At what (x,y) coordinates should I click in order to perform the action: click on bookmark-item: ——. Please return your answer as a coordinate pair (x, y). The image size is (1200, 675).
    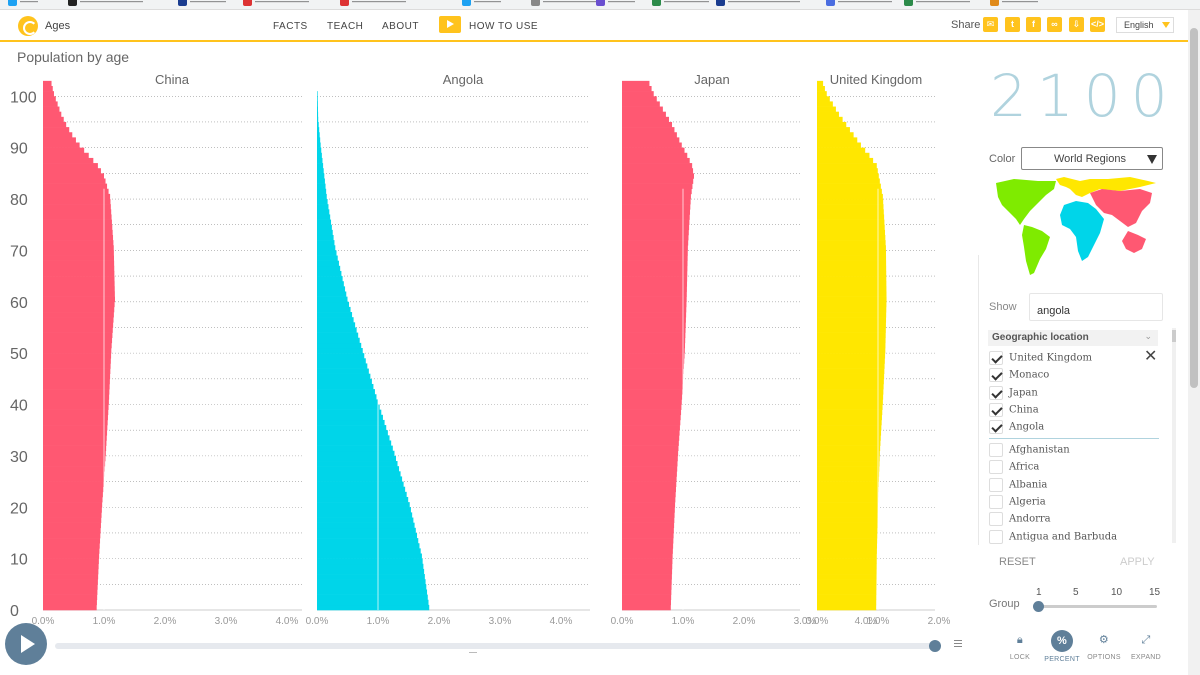
    Looking at the image, I should click on (23, 3).